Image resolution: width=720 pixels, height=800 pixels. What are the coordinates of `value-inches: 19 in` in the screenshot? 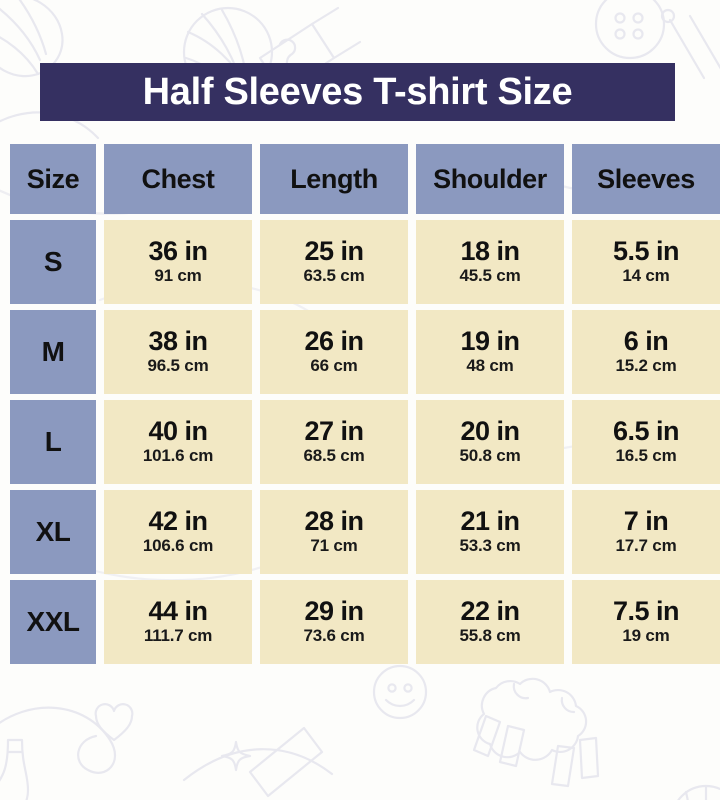 It's located at (490, 340).